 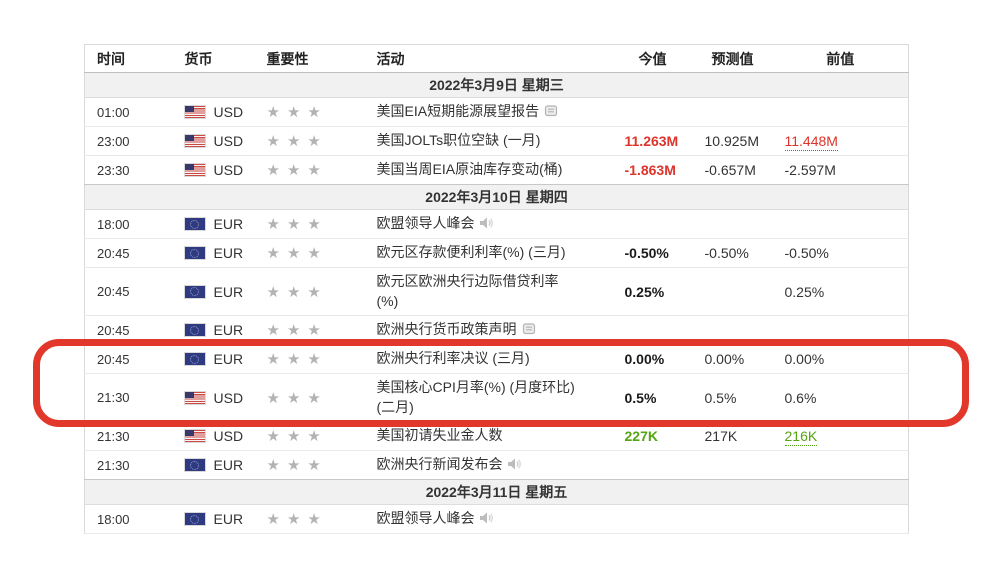 What do you see at coordinates (458, 110) in the screenshot?
I see `event-name: 美国EIA短期能源展望报告` at bounding box center [458, 110].